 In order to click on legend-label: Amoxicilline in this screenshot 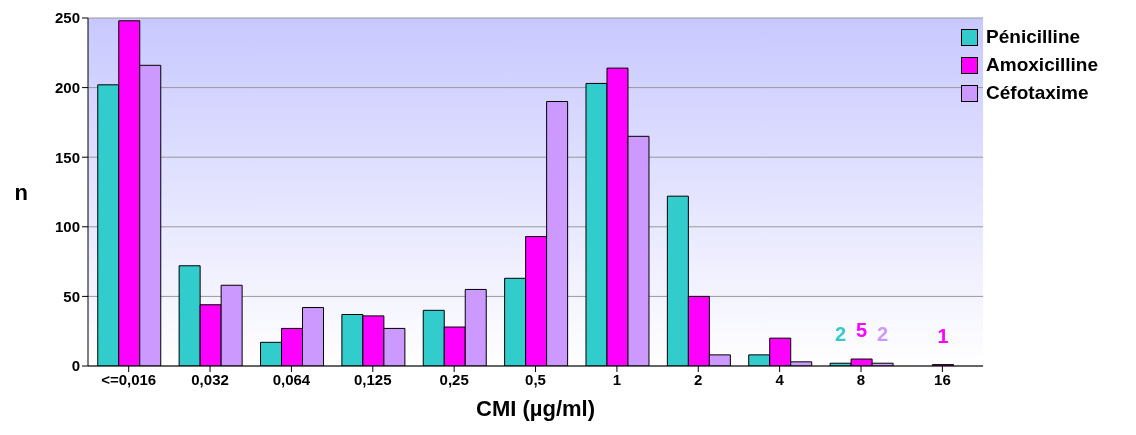, I will do `click(1041, 65)`.